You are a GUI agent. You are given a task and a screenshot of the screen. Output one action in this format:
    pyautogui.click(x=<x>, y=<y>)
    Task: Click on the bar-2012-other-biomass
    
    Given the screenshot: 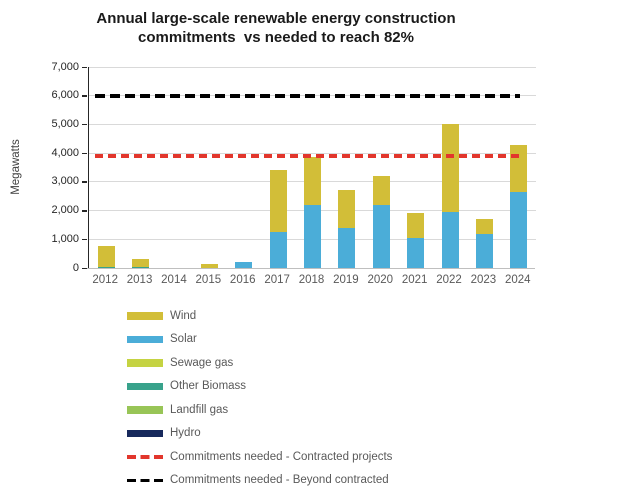 What is the action you would take?
    pyautogui.click(x=106, y=267)
    